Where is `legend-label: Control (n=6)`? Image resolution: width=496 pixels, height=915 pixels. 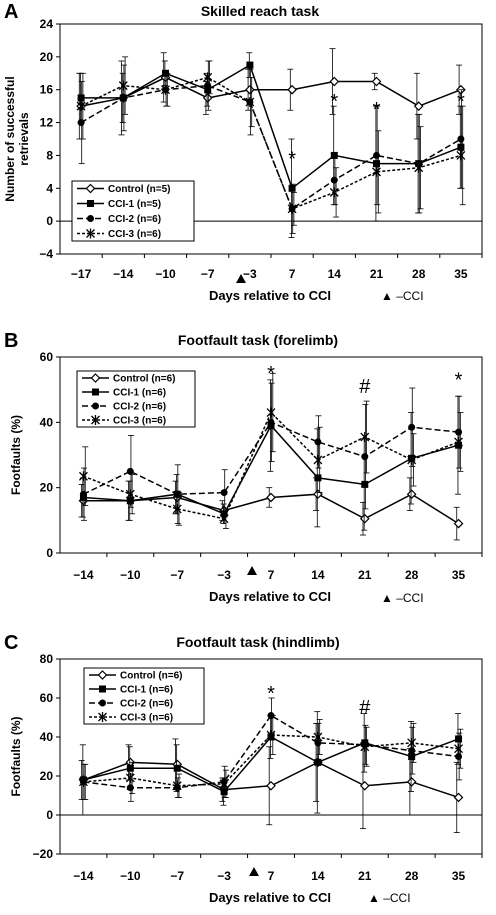 legend-label: Control (n=6) is located at coordinates (144, 379).